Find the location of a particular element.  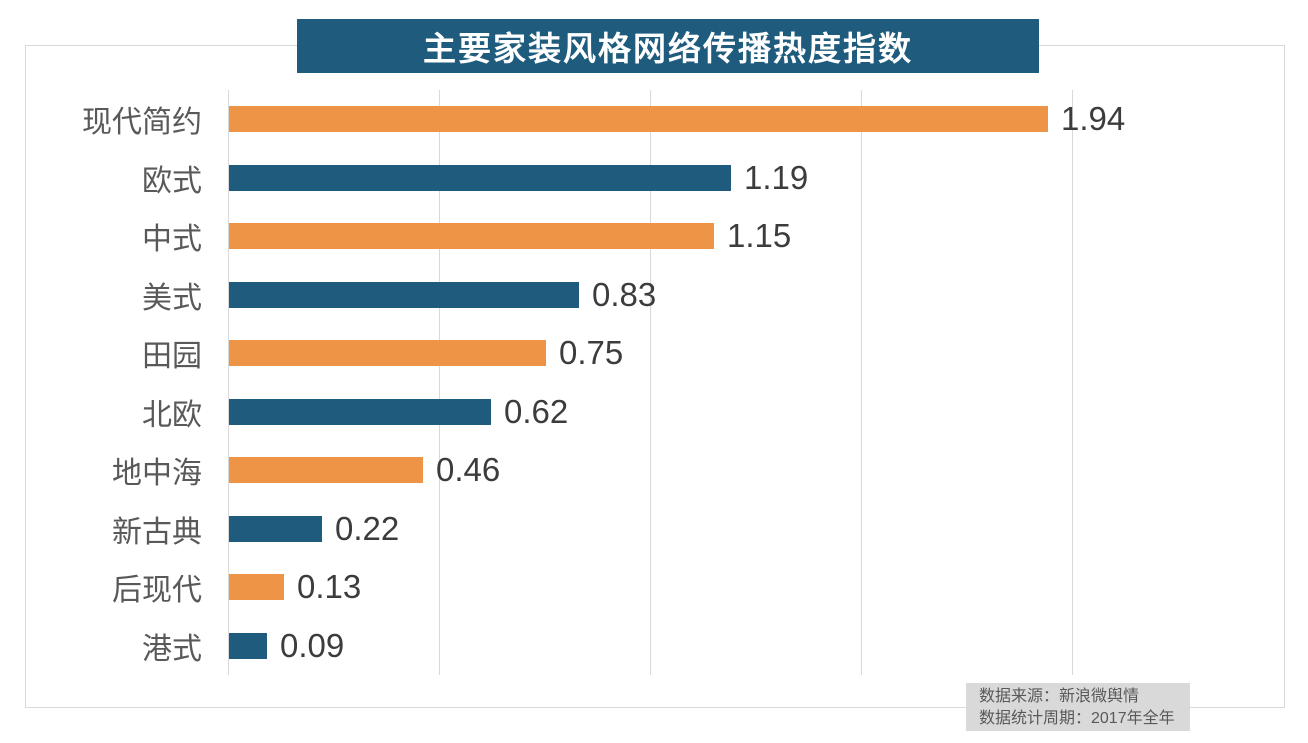

category-label: 现代简约 is located at coordinates (142, 123).